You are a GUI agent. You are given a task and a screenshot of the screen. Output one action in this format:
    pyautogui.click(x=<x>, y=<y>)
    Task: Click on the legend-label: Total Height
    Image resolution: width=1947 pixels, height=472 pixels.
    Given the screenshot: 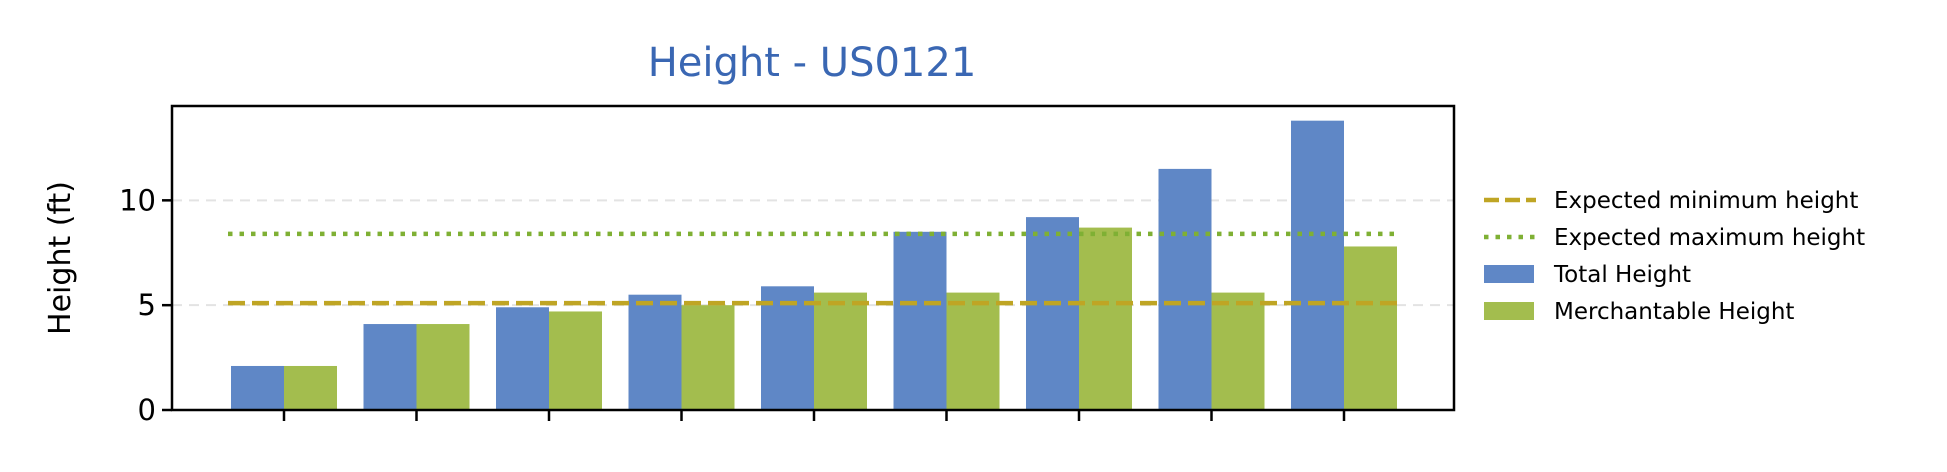 What is the action you would take?
    pyautogui.click(x=1622, y=275)
    